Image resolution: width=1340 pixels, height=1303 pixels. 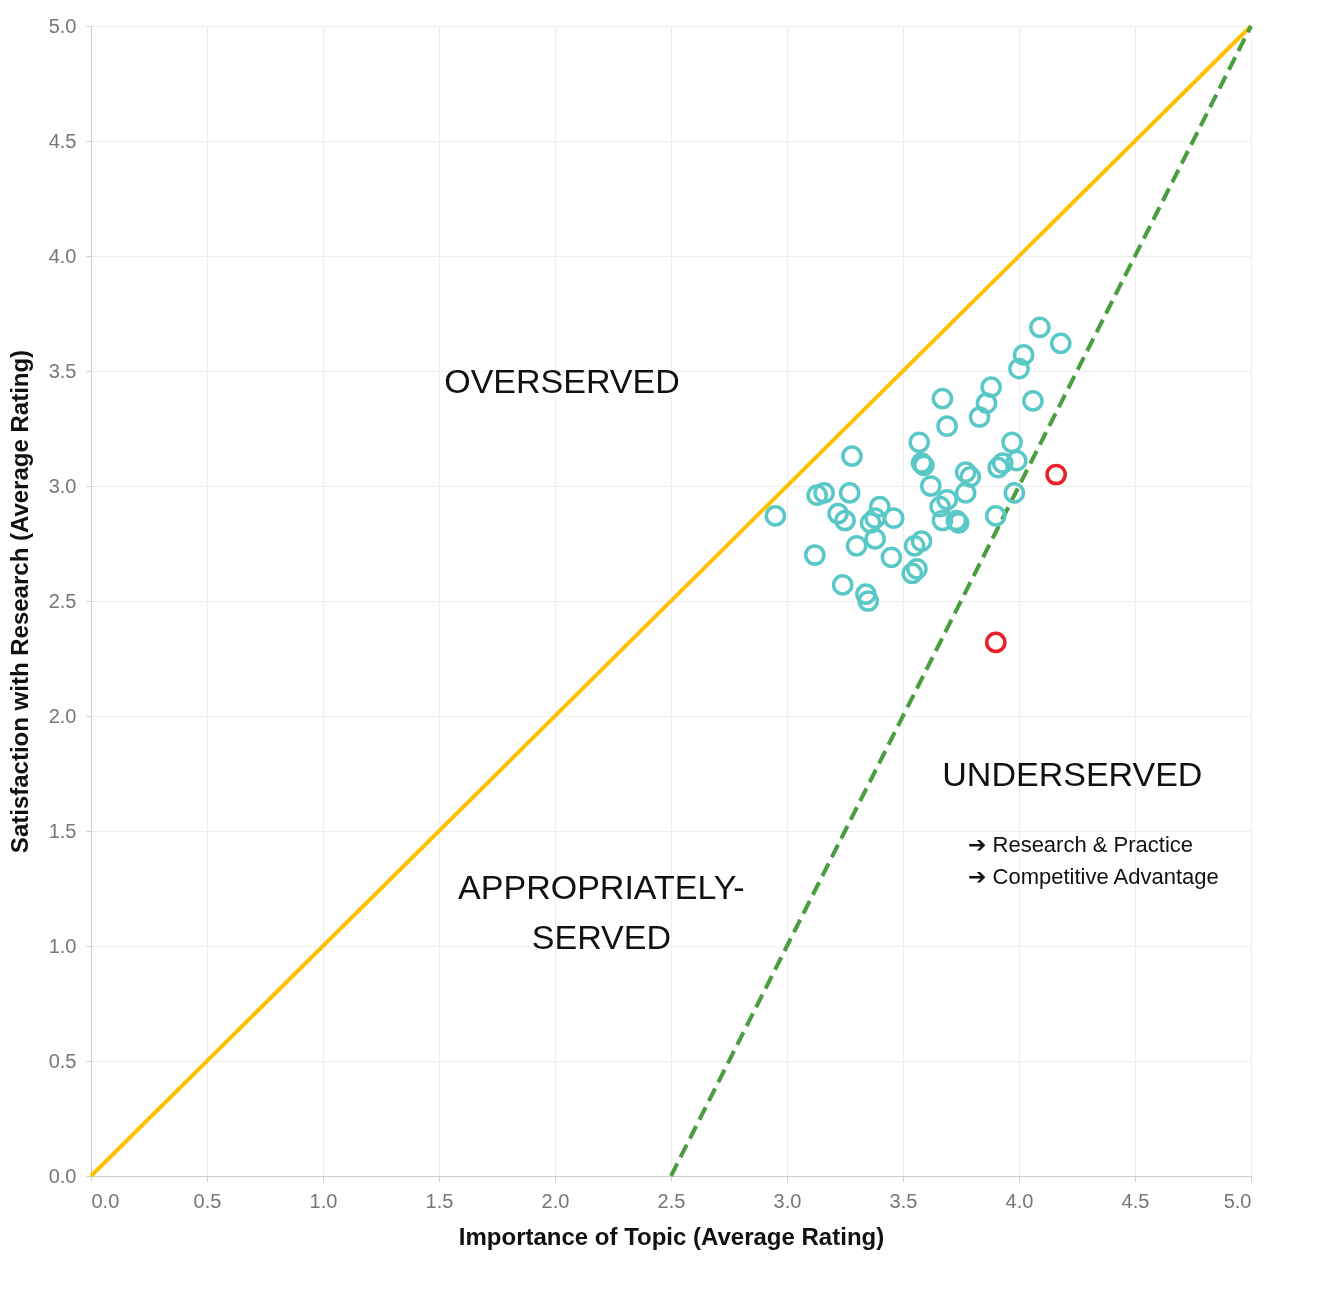 I want to click on y-tick-label: 1.5, so click(x=62, y=830).